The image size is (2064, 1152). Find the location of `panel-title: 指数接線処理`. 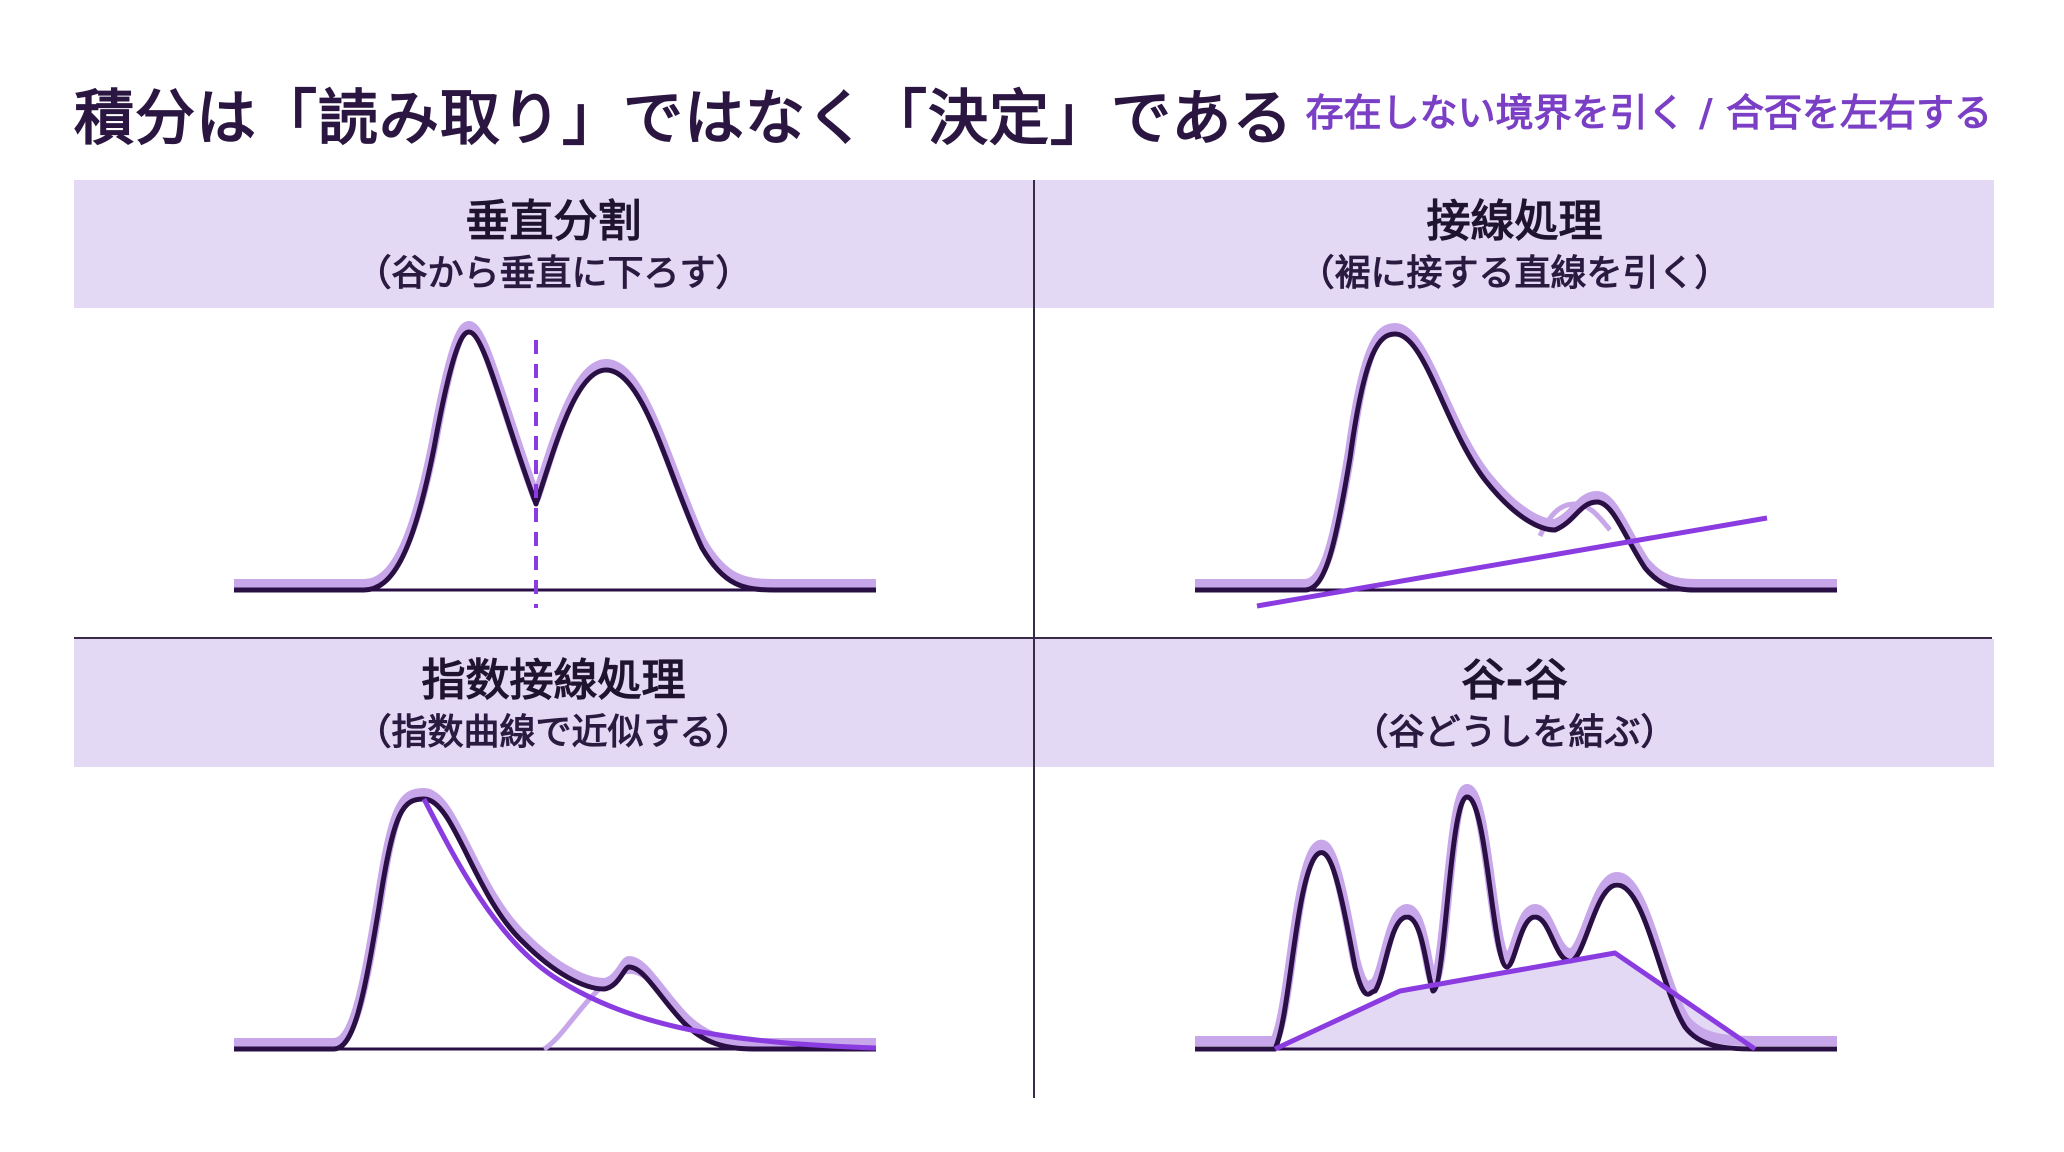

panel-title: 指数接線処理 is located at coordinates (553, 680).